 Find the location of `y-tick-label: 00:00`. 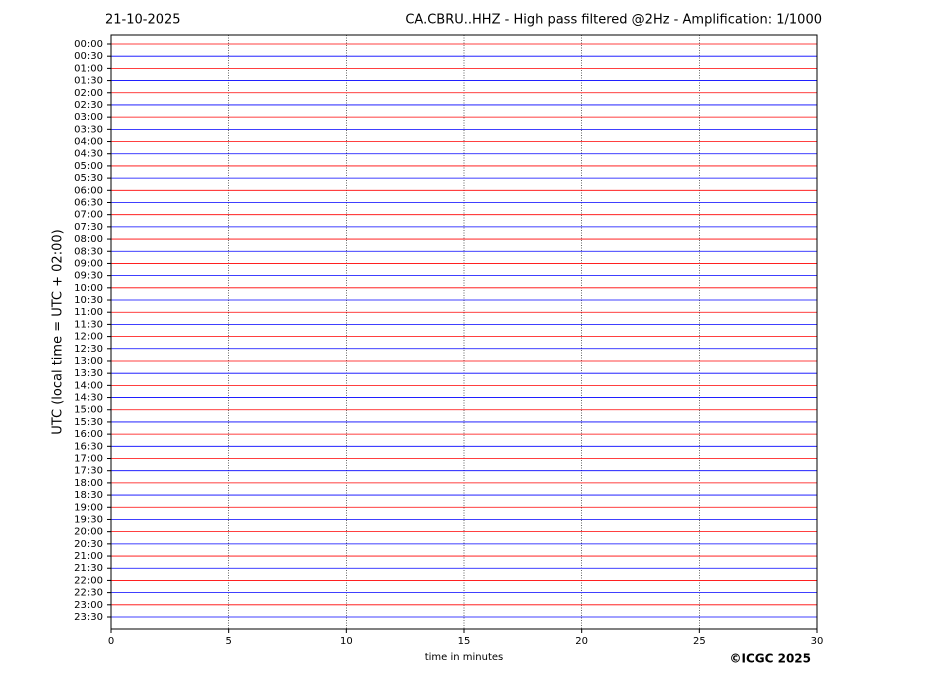

y-tick-label: 00:00 is located at coordinates (88, 44).